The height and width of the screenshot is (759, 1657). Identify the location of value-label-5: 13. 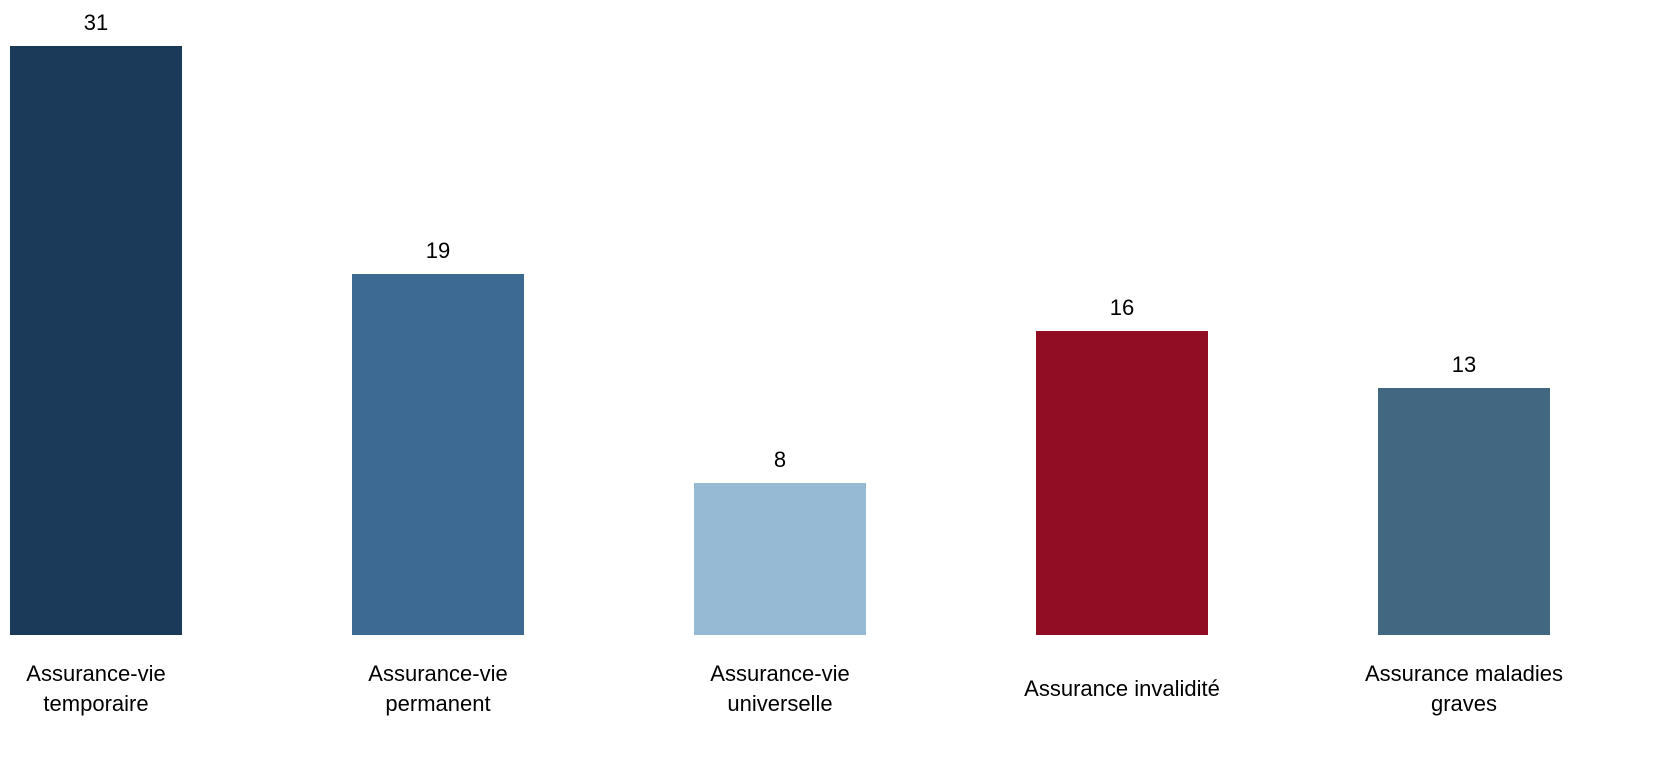
(1464, 364).